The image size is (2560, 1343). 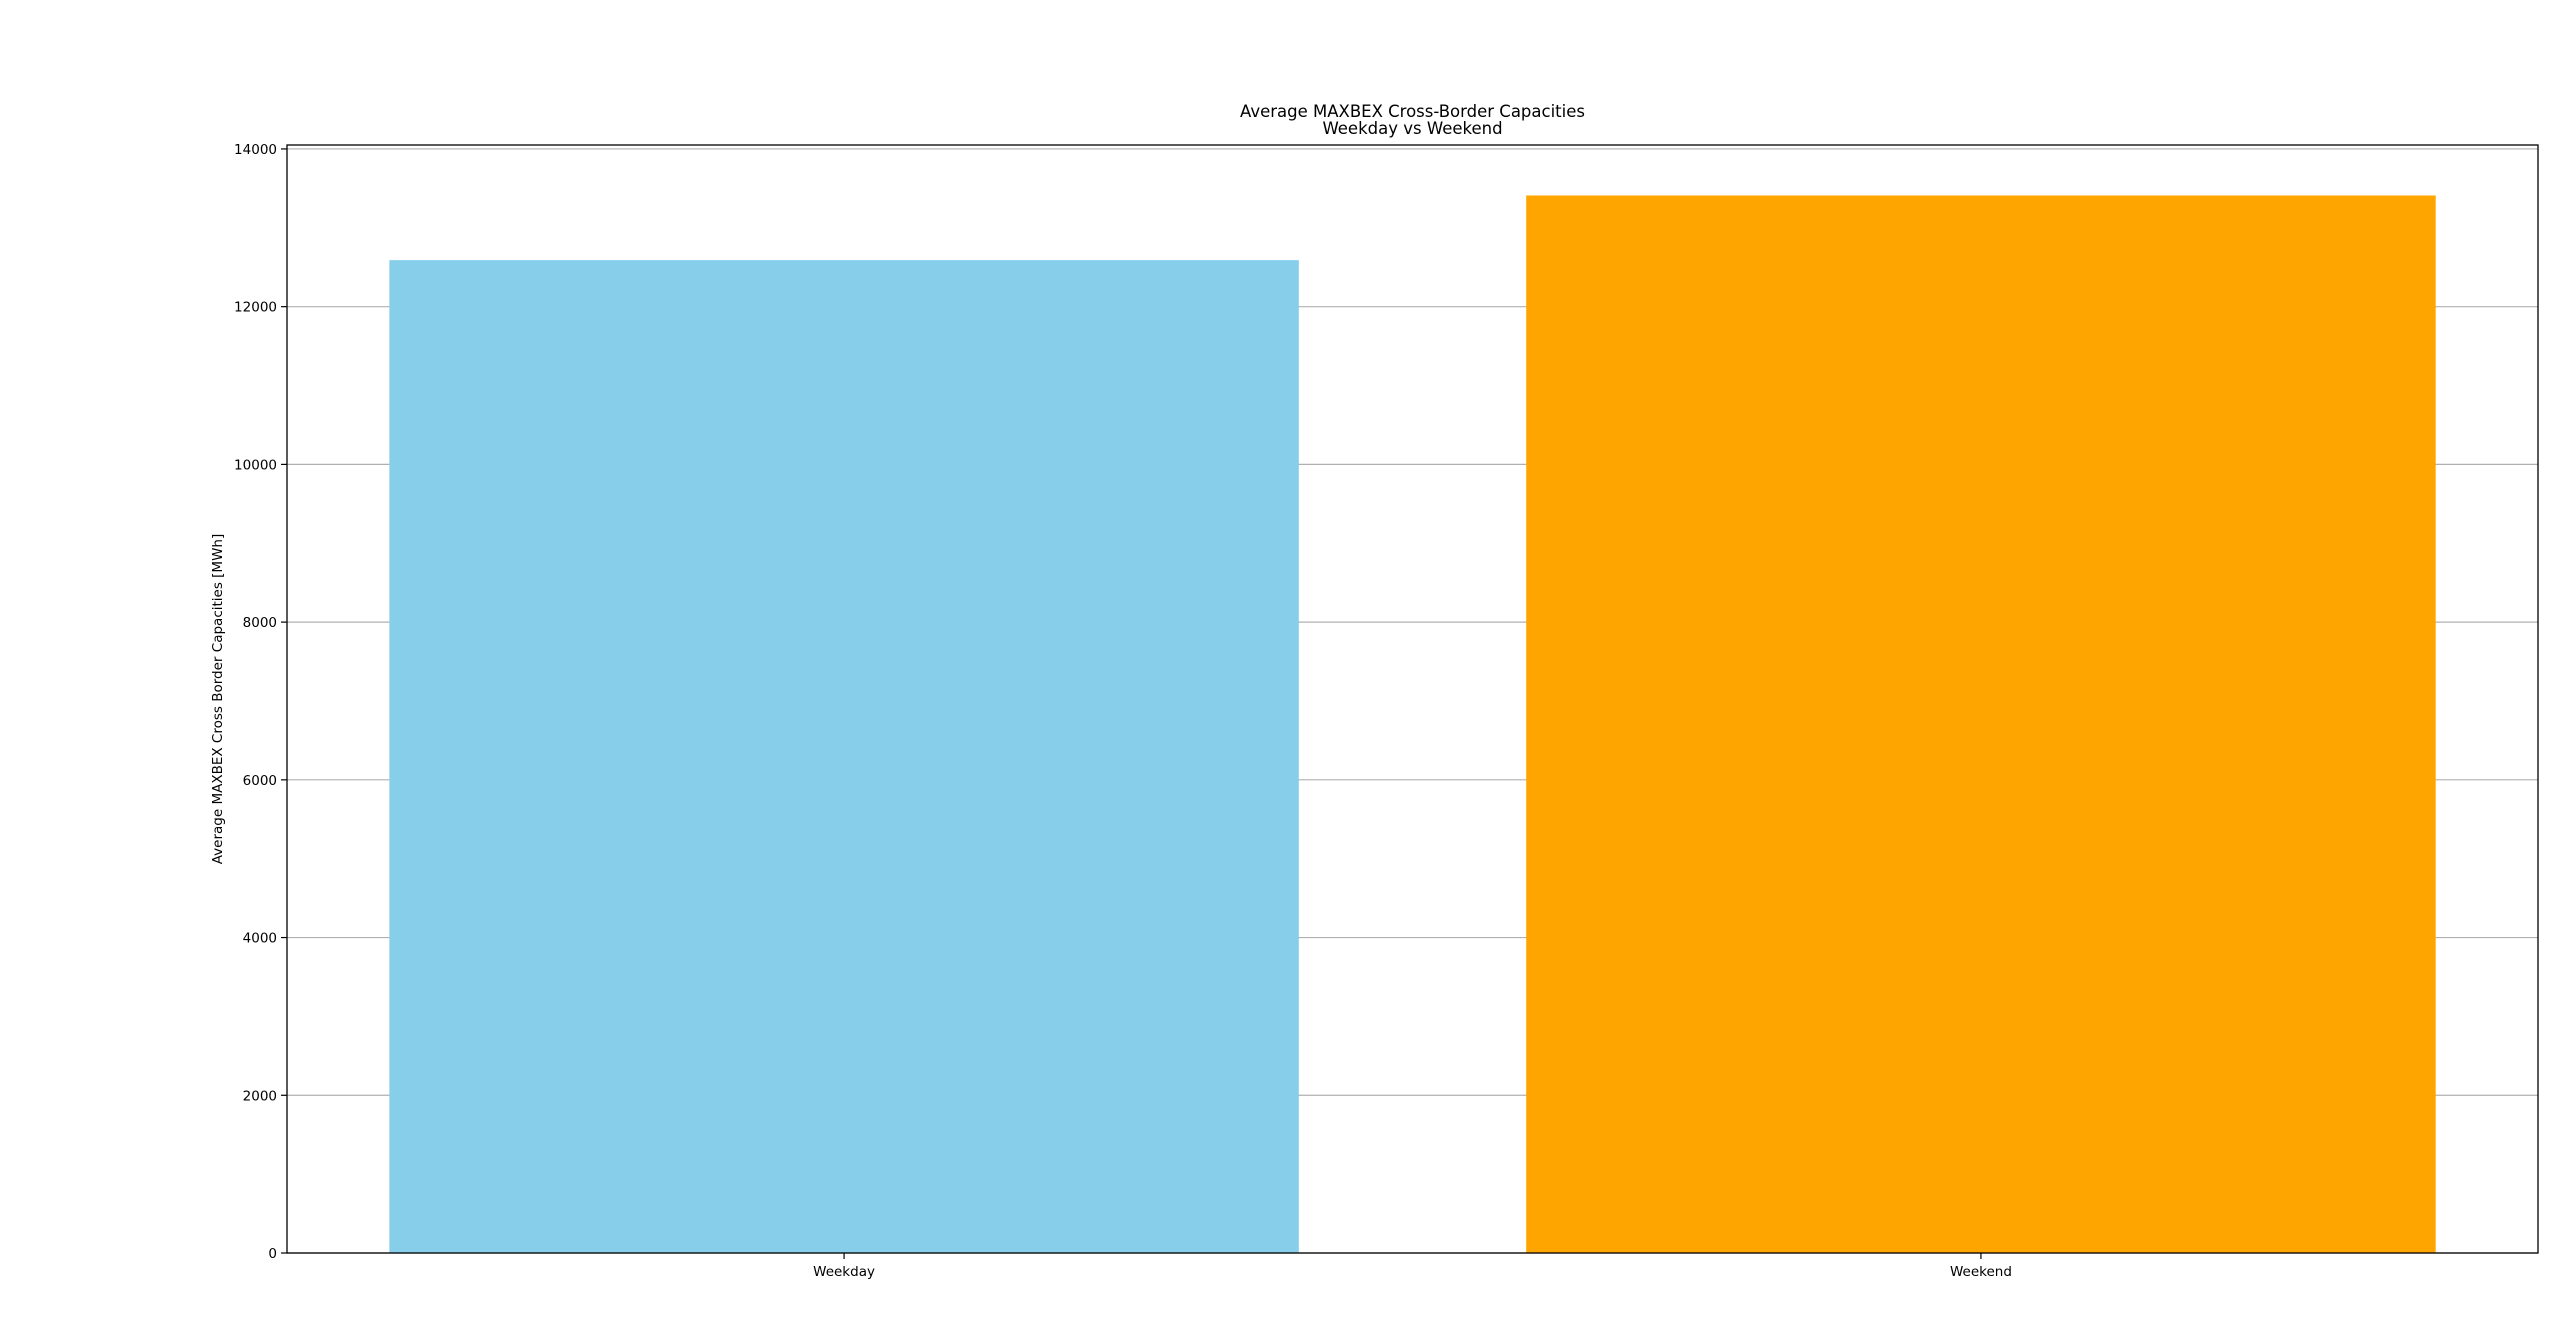 What do you see at coordinates (272, 1254) in the screenshot?
I see `y-tick-label: 0` at bounding box center [272, 1254].